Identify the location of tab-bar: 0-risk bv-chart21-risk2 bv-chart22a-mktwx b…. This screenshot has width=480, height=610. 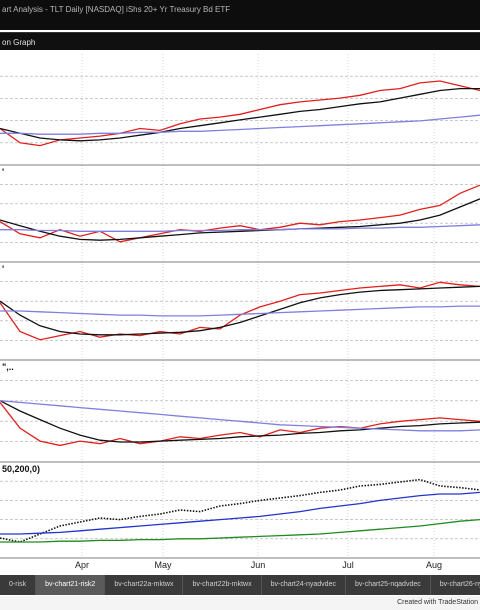
(240, 585).